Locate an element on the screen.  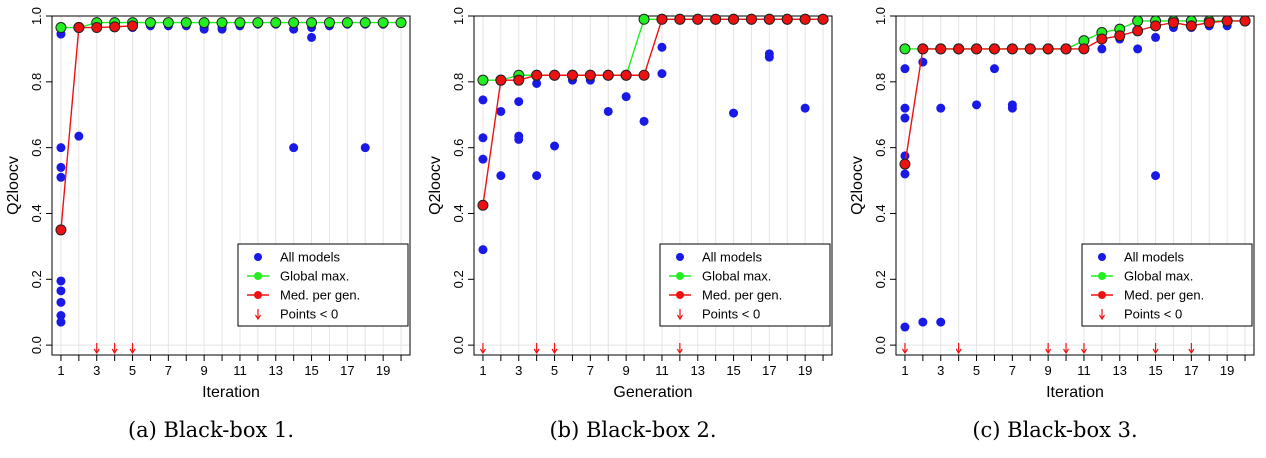
y-tick-label: 0.2 is located at coordinates (36, 279).